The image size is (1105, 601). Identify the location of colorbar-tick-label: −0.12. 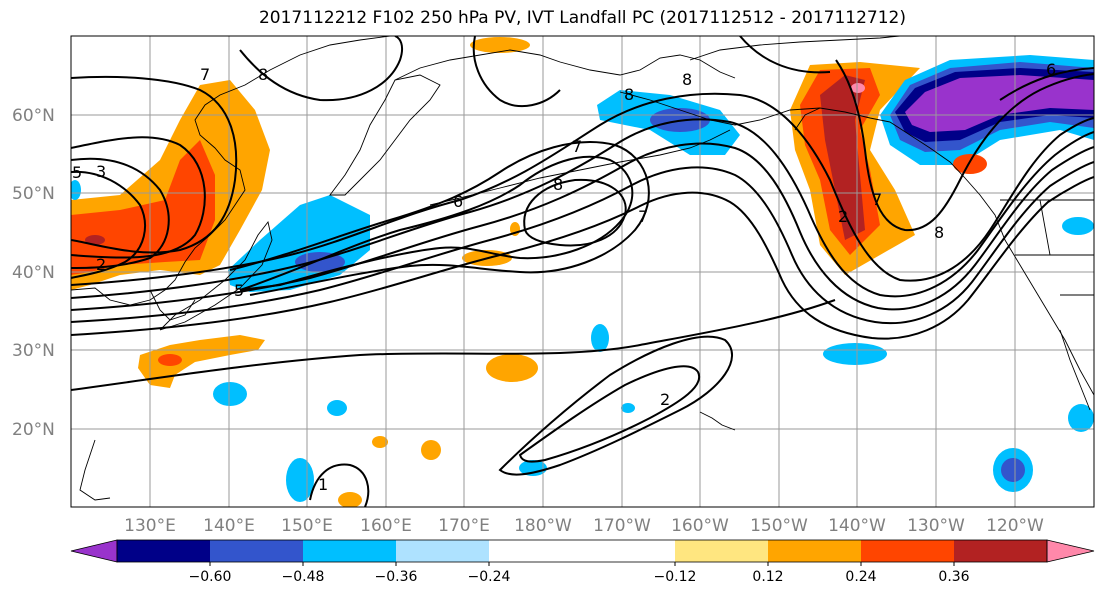
(675, 577).